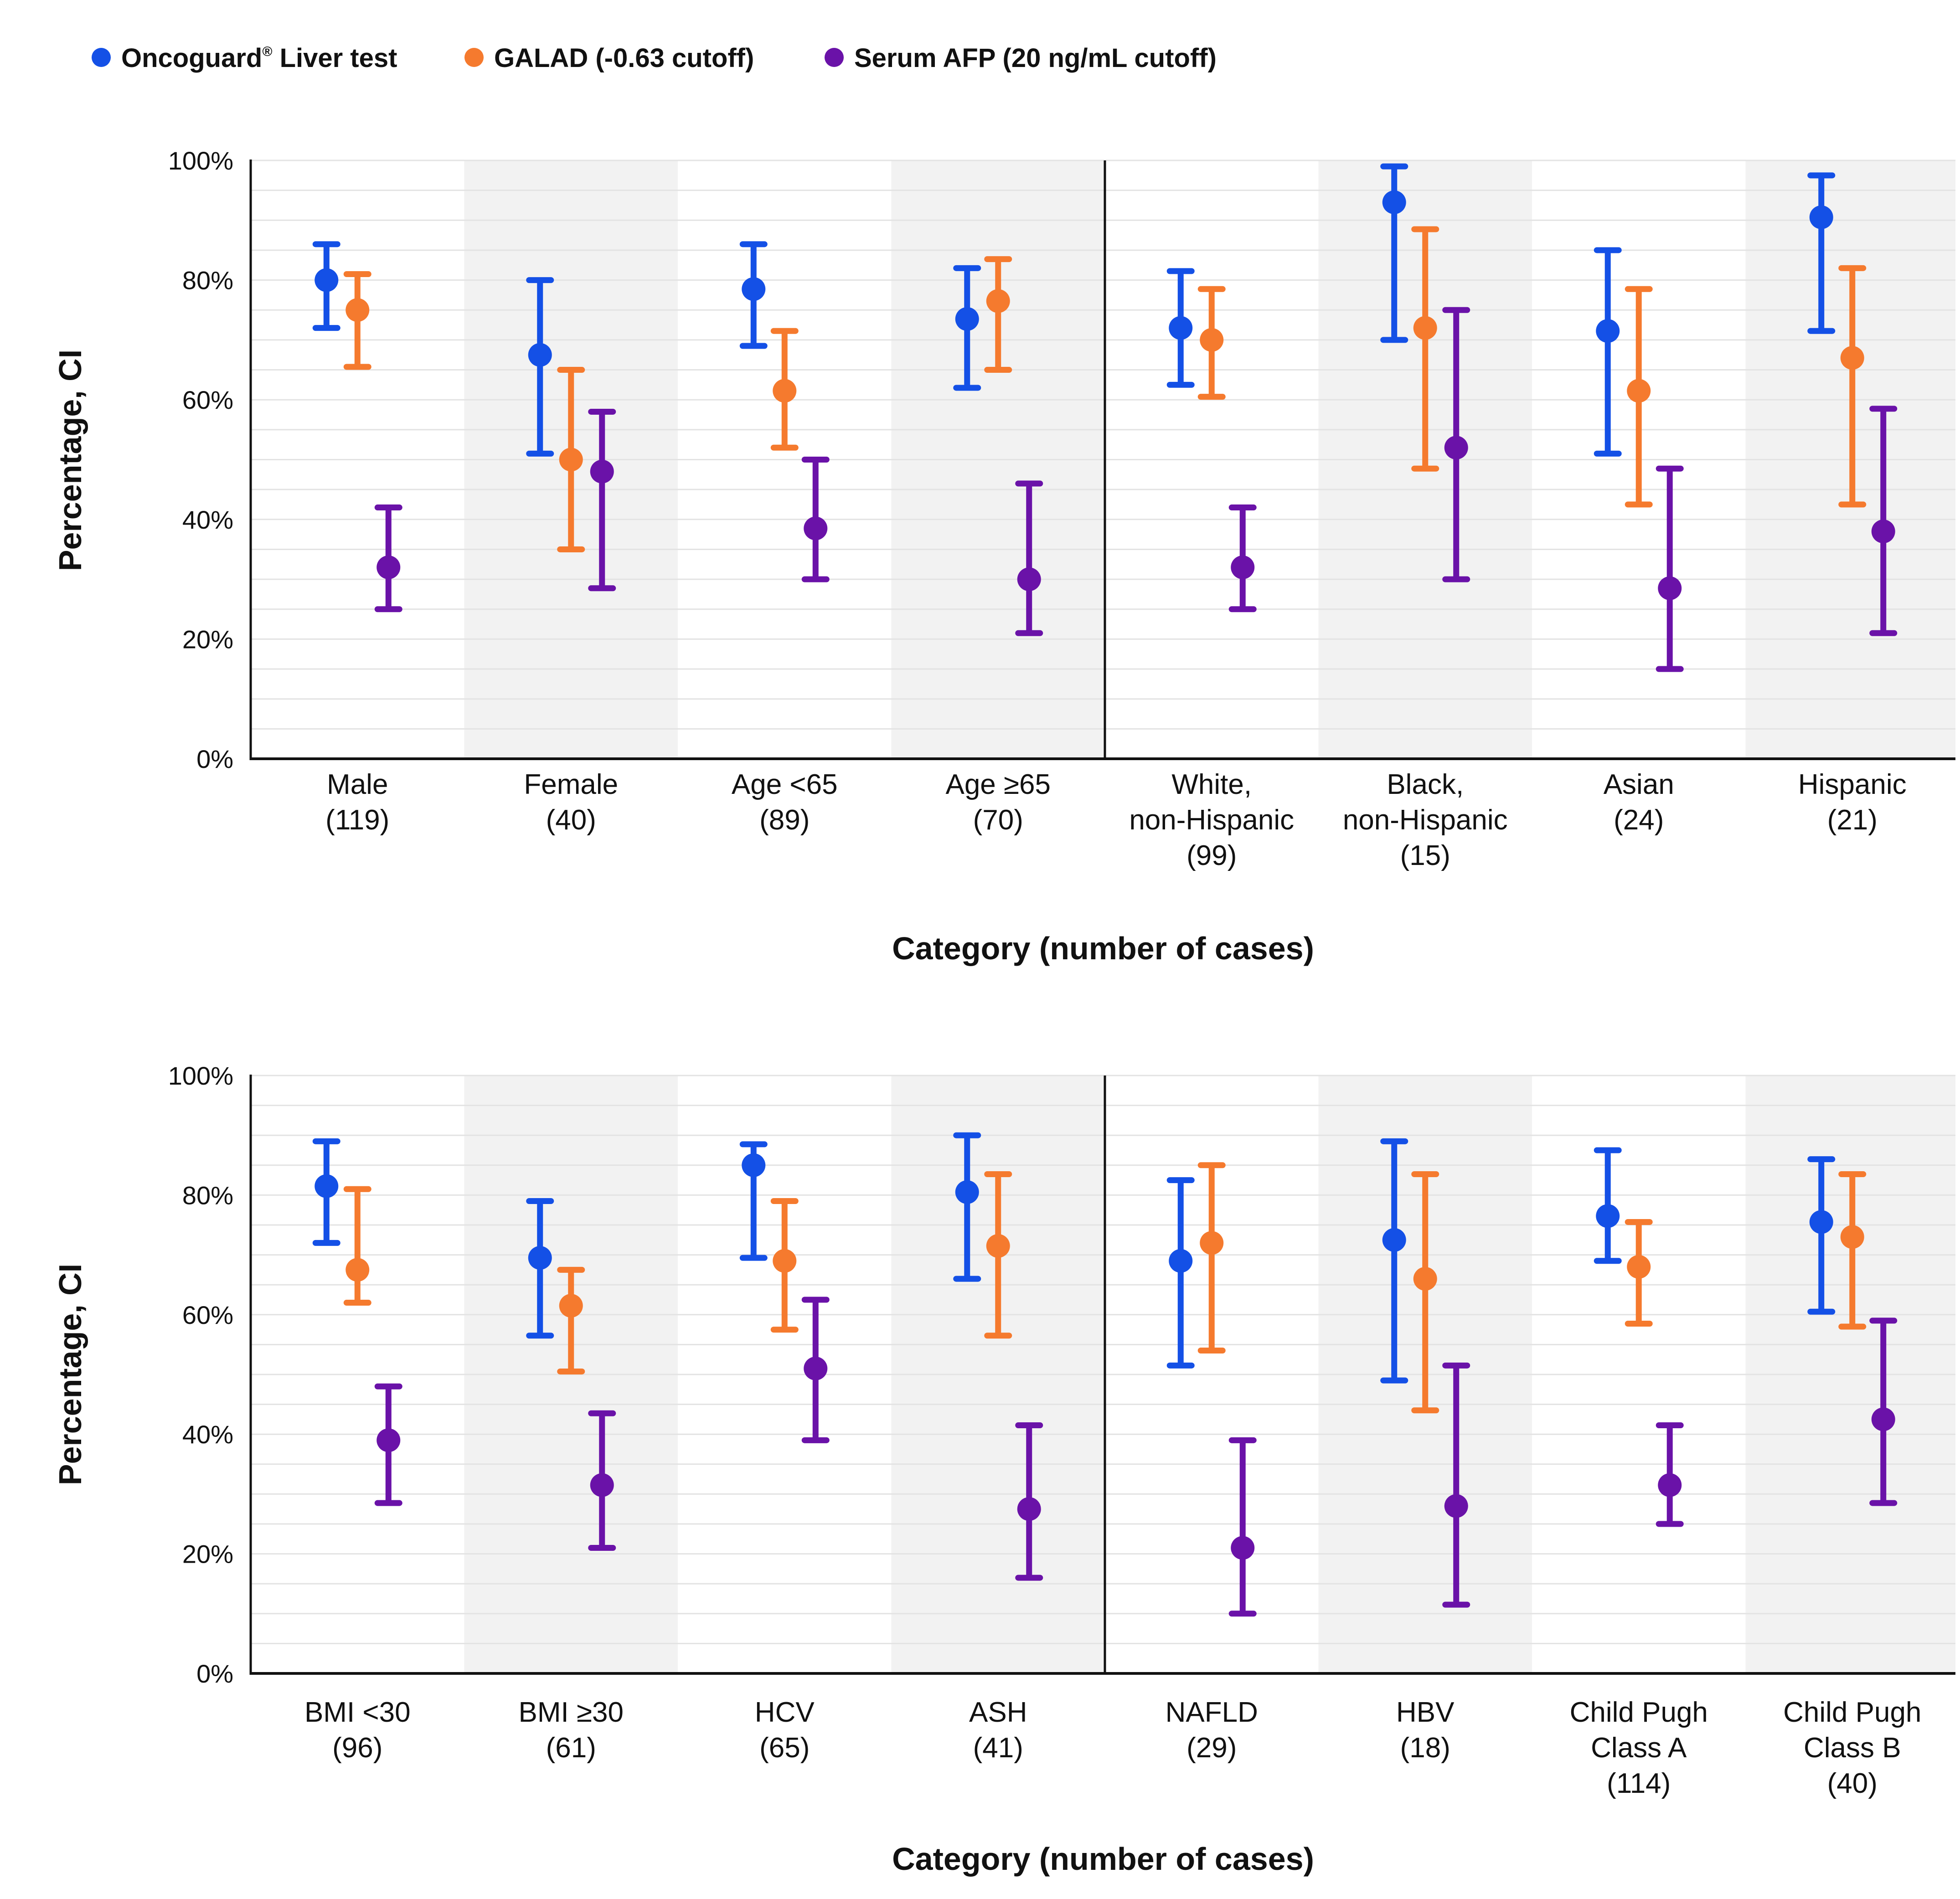 This screenshot has width=1960, height=1899. I want to click on category-label-line: ASH, so click(998, 1712).